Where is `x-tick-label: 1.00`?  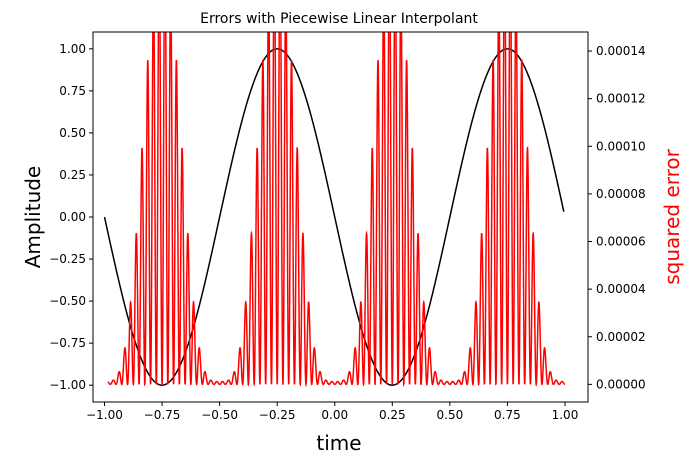 x-tick-label: 1.00 is located at coordinates (565, 415).